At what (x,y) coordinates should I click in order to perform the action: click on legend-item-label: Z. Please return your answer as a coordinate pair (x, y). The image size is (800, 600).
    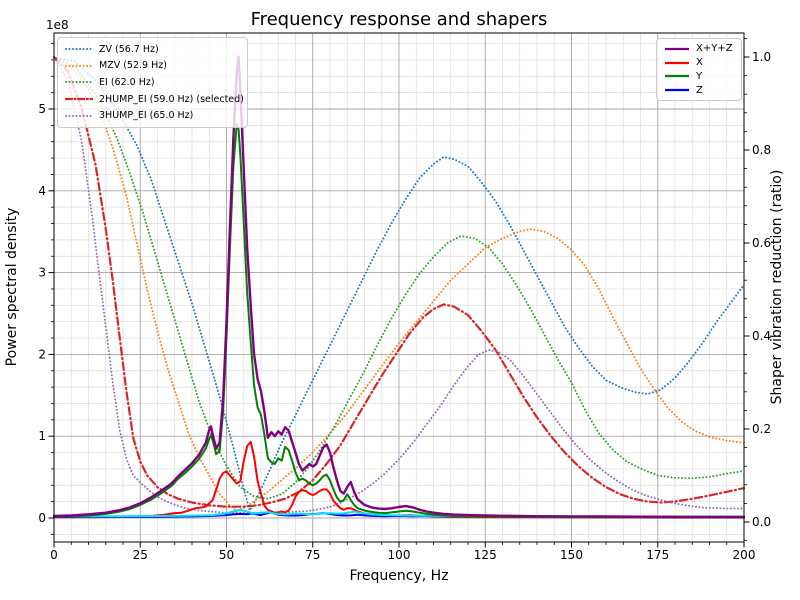
    Looking at the image, I should click on (699, 90).